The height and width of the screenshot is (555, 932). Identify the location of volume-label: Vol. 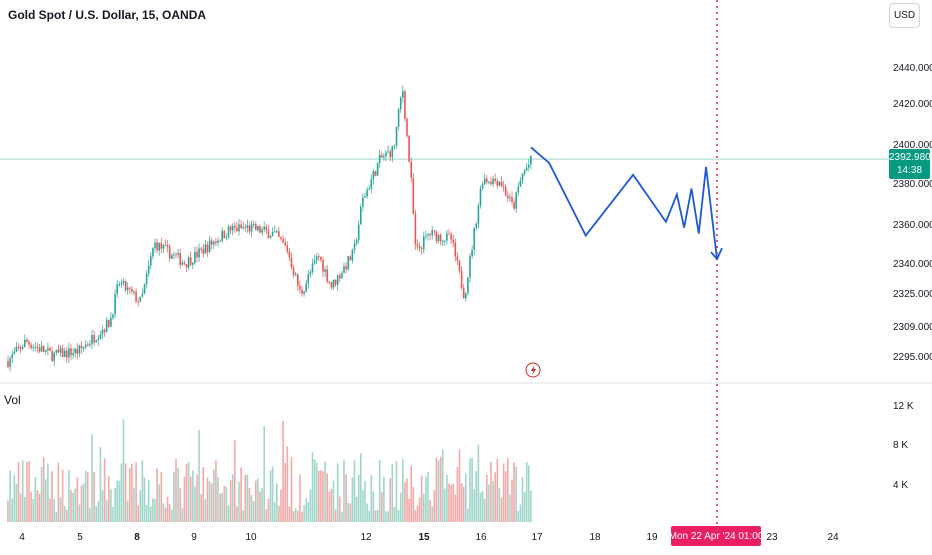
(12, 400).